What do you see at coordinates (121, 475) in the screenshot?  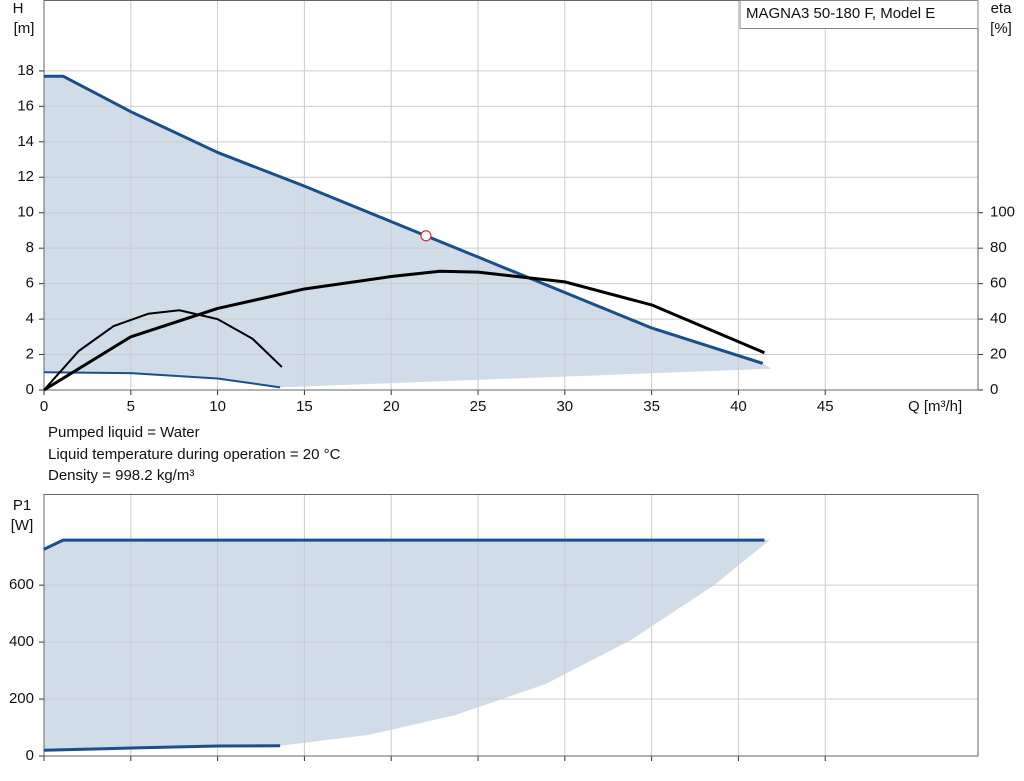 I see `note: Density = 998.2 kg/m³` at bounding box center [121, 475].